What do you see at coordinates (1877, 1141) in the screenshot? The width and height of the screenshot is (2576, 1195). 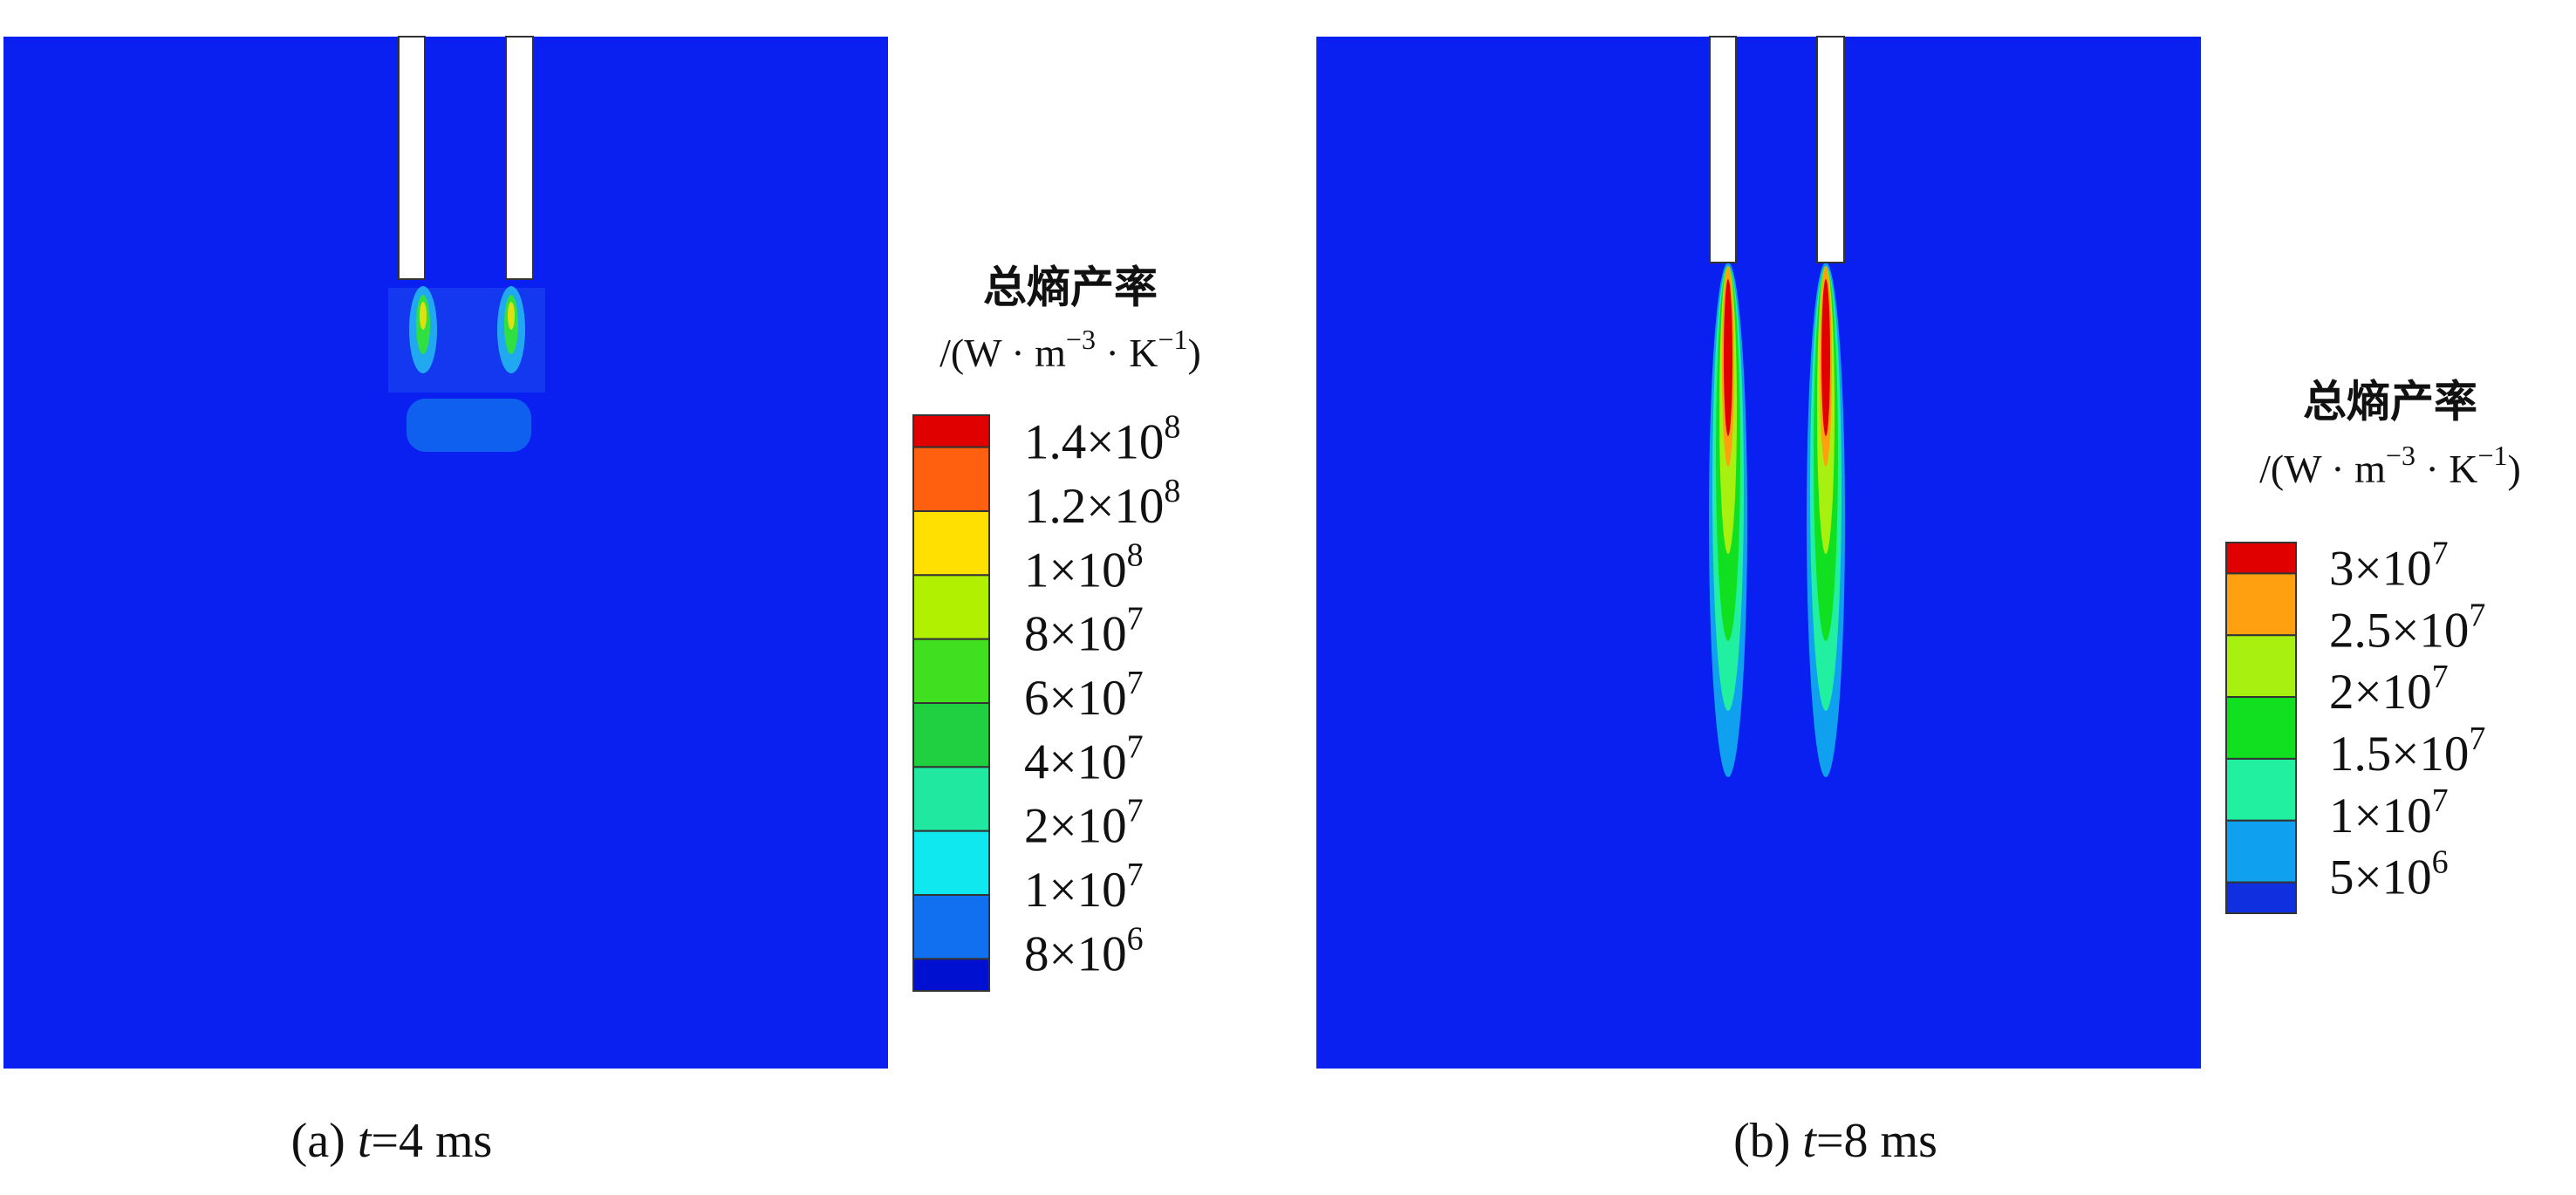 I see `caption-text: =8 ms` at bounding box center [1877, 1141].